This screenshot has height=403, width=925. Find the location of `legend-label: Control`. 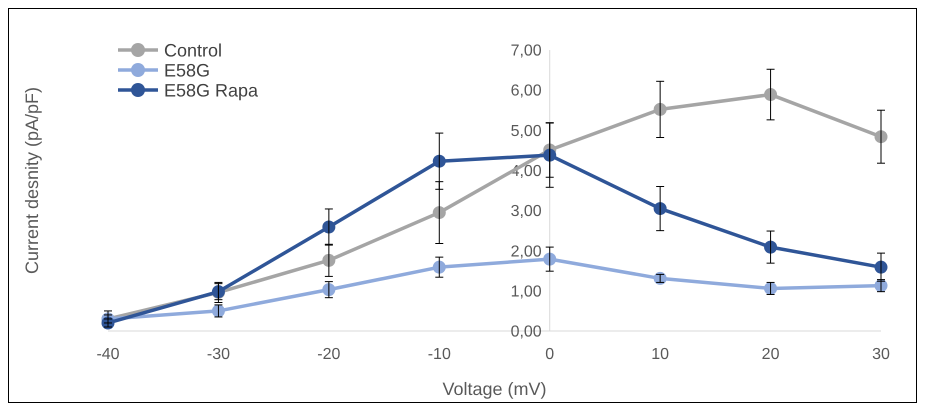

legend-label: Control is located at coordinates (193, 50).